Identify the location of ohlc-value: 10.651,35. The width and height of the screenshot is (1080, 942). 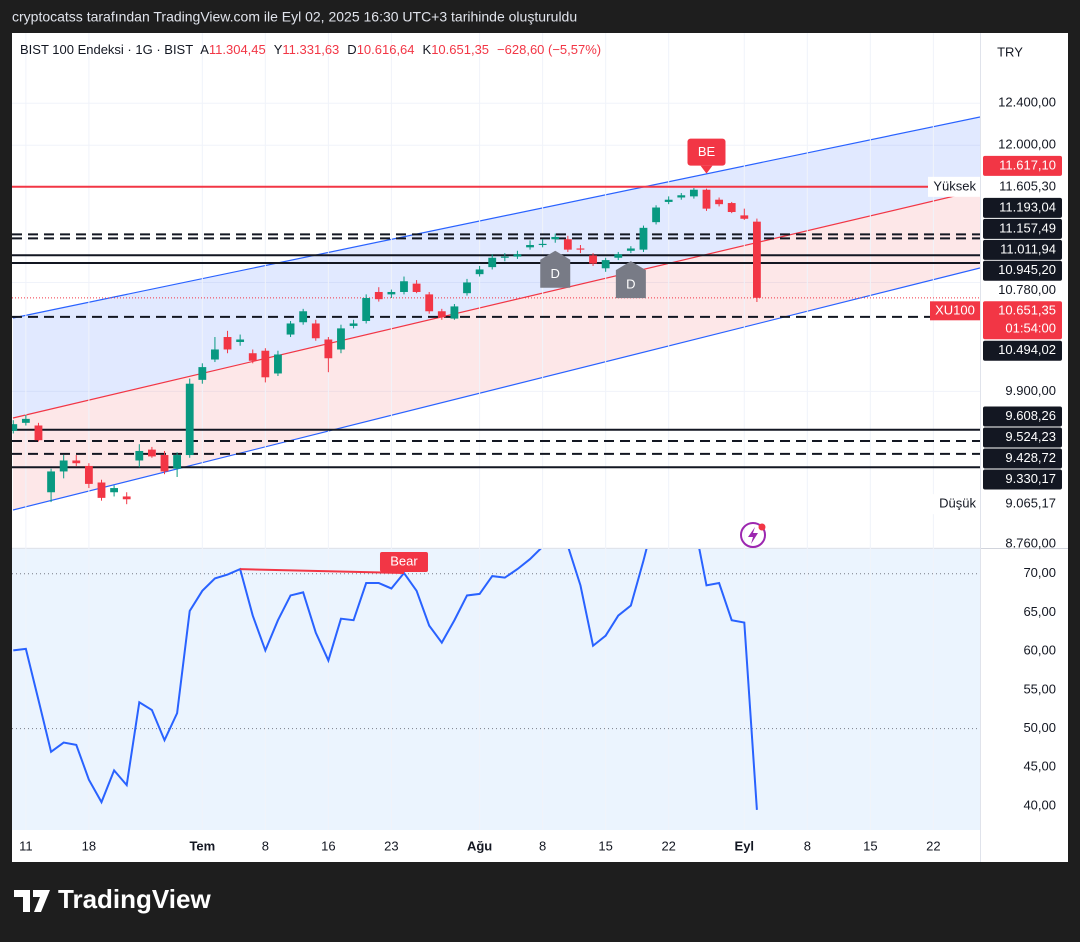
(460, 49).